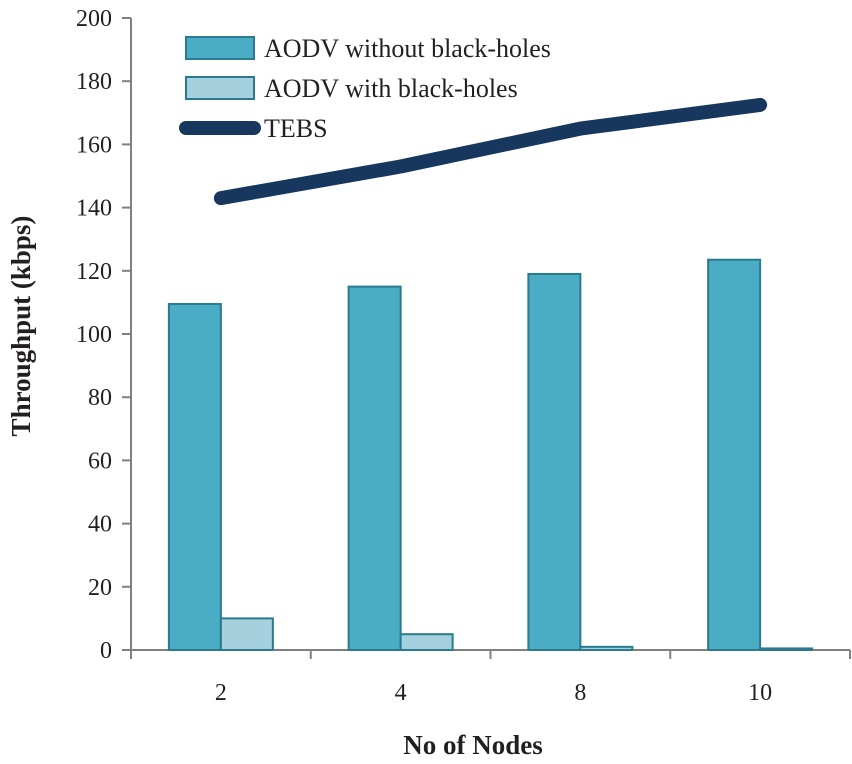 This screenshot has height=764, width=852. I want to click on line-series, so click(490, 151).